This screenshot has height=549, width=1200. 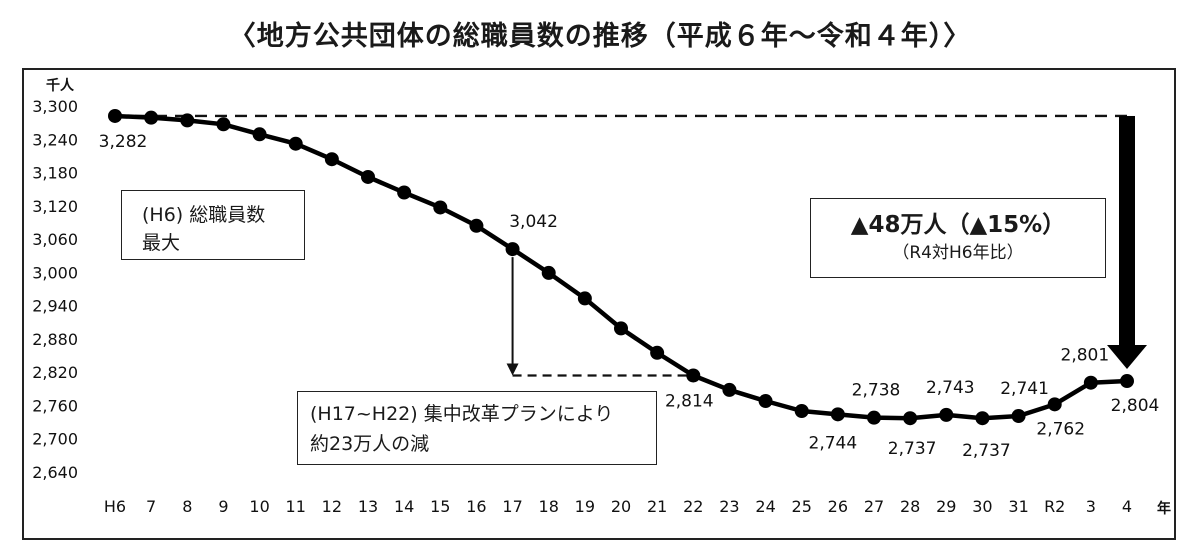 I want to click on y-tick-label: 2,700, so click(x=55, y=439).